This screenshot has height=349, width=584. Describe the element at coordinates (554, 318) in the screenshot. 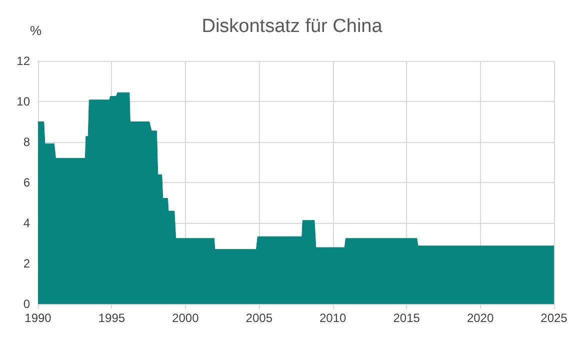

I see `x-tick-label: 2025` at that location.